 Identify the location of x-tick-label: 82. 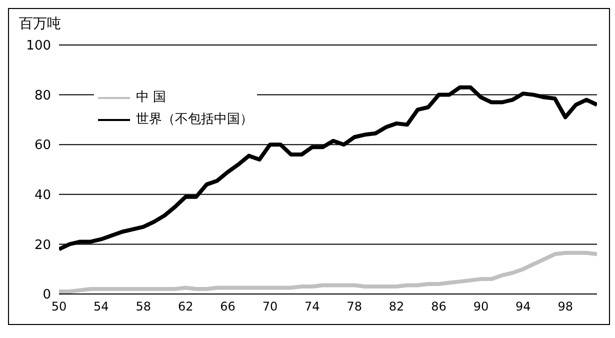
(396, 307).